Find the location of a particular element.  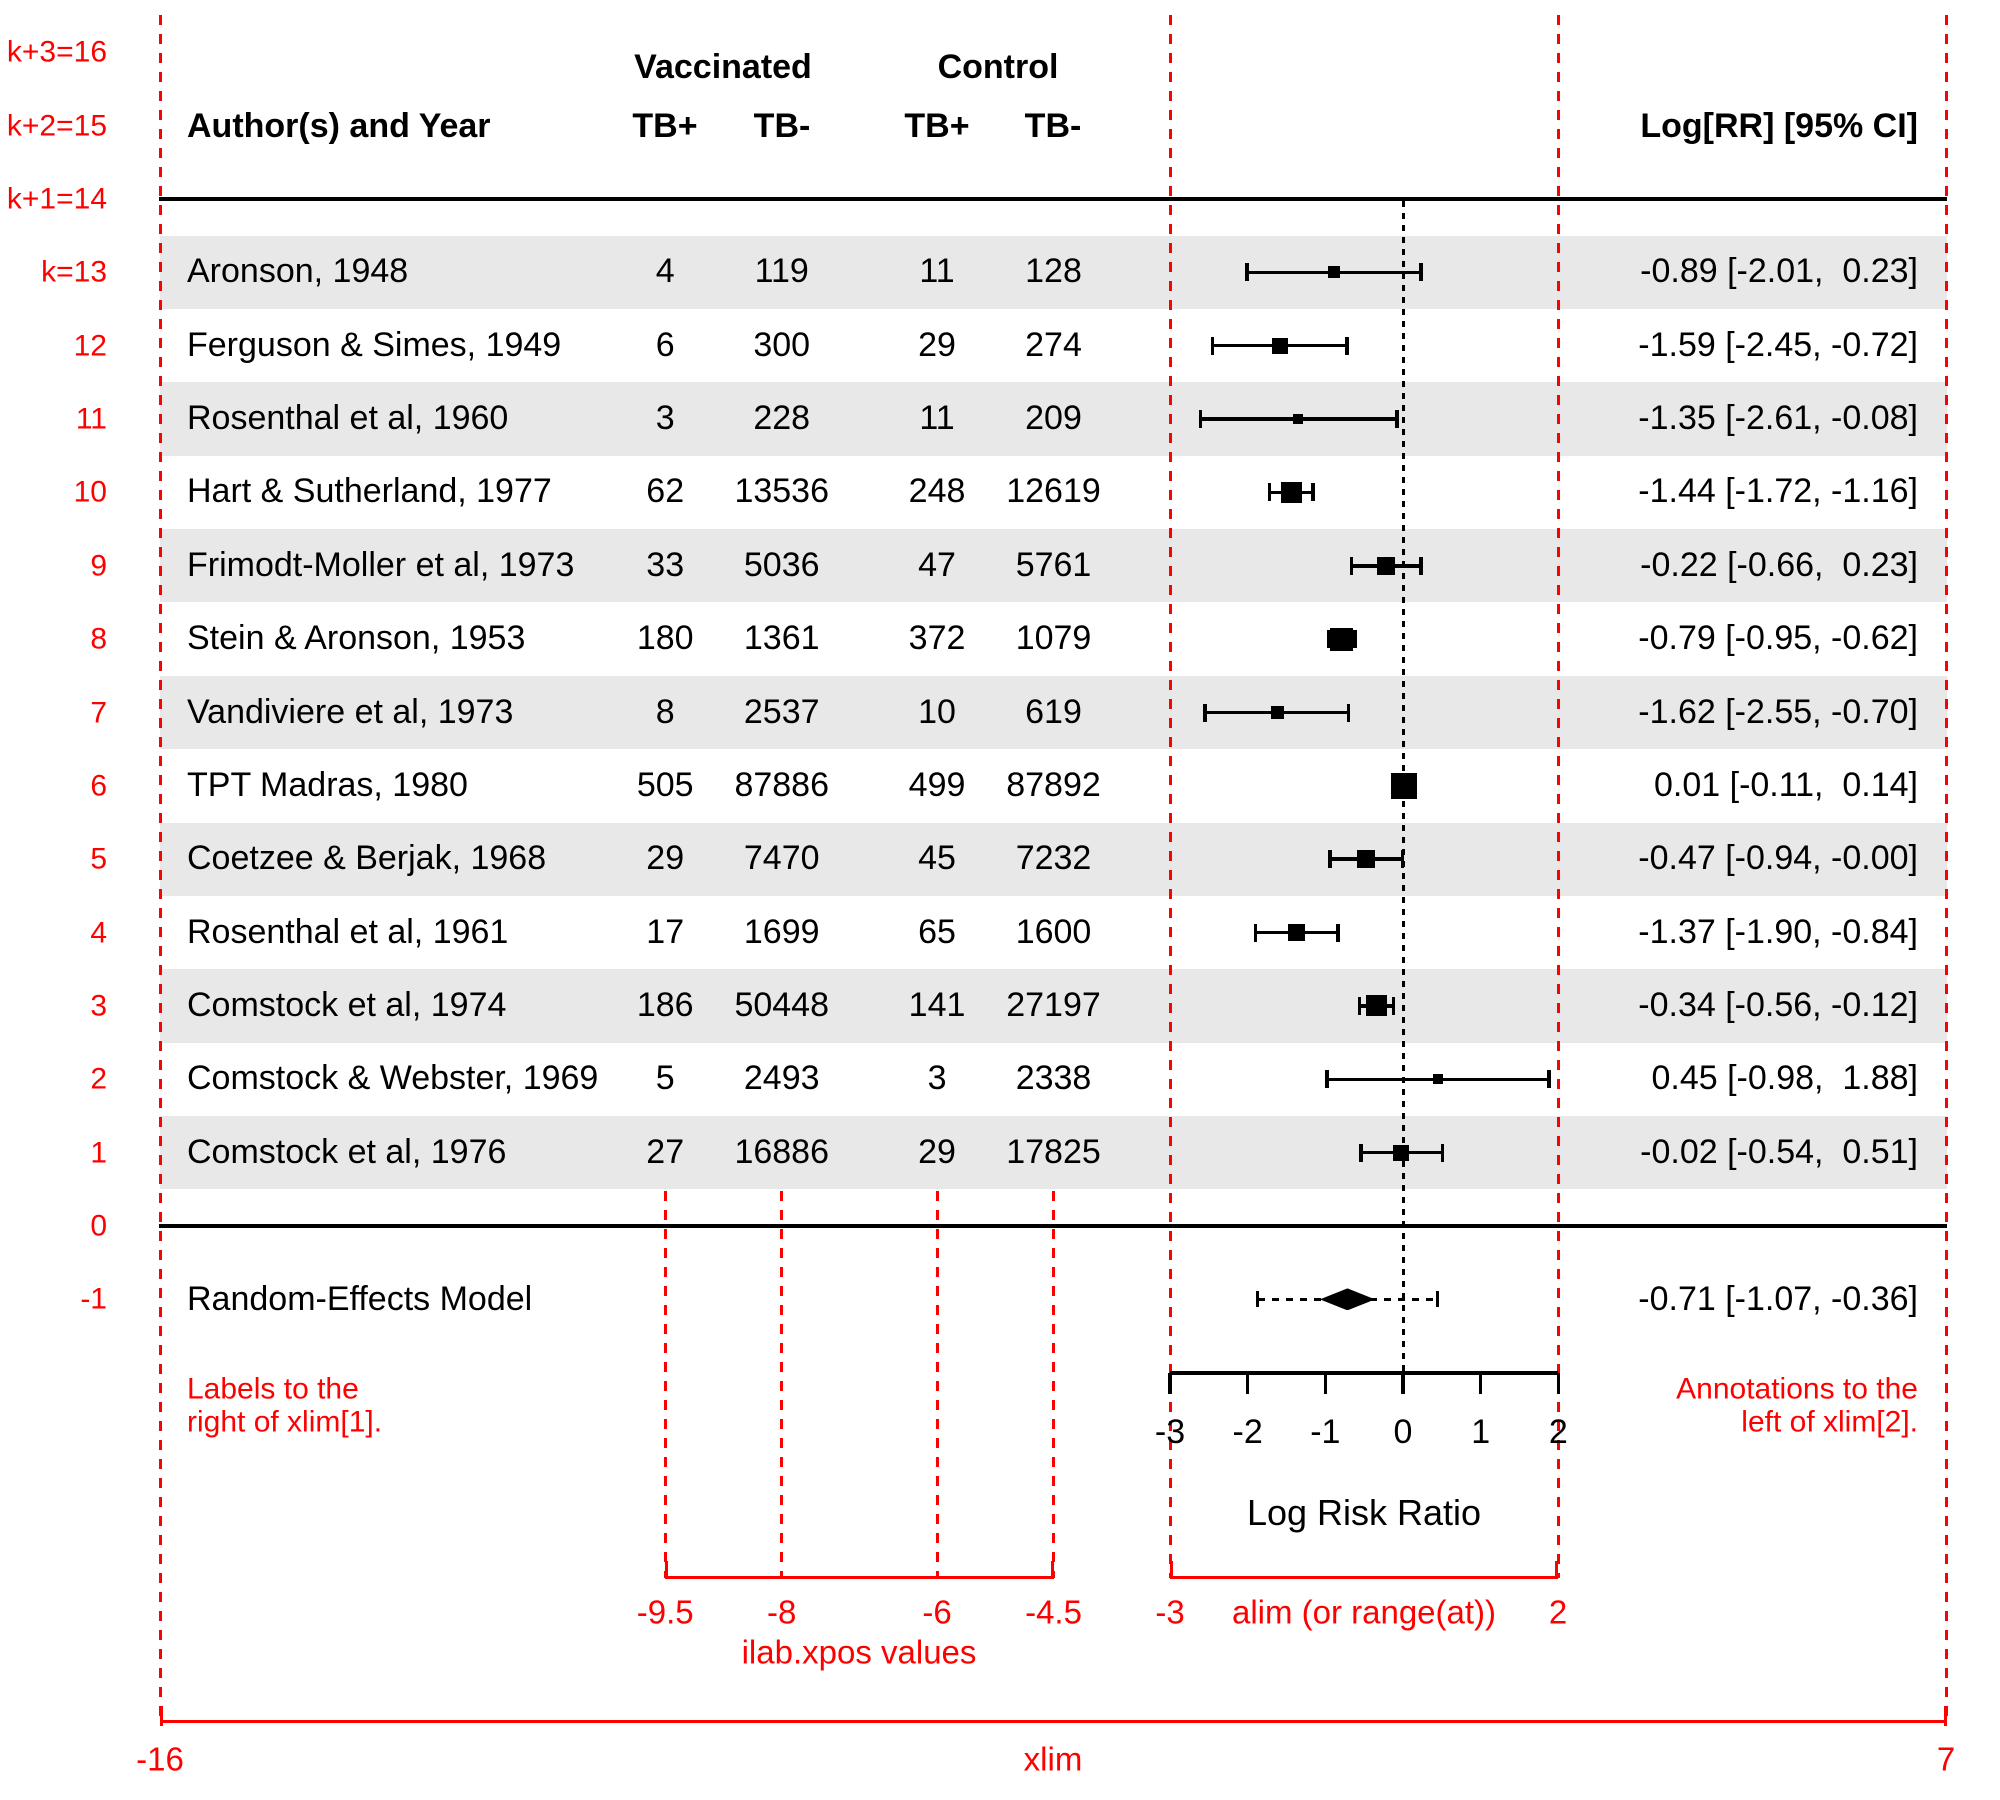

study-label: Hart & Sutherland, 1977 is located at coordinates (369, 491).